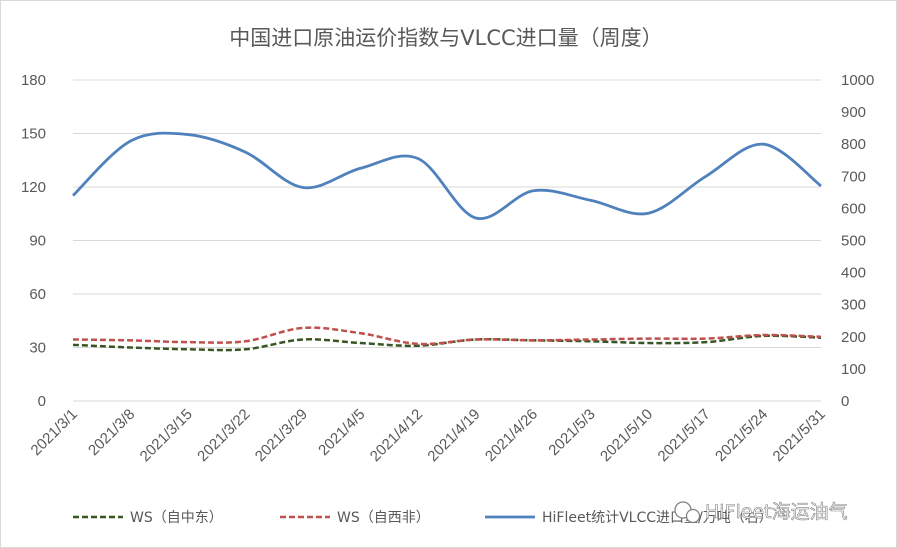 The width and height of the screenshot is (897, 548). I want to click on watermark-text: HiFleet海运油气, so click(776, 512).